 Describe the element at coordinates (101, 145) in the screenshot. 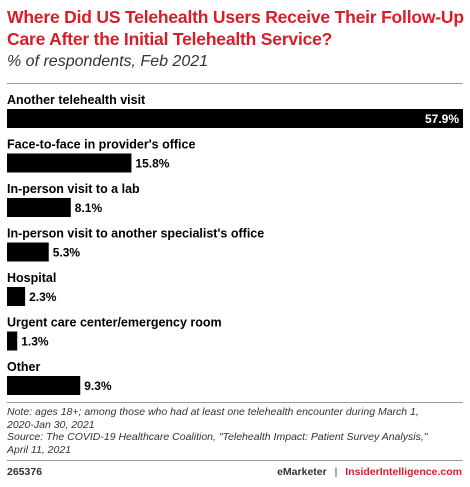

I see `category-label: Face-to-face in provider's office` at that location.